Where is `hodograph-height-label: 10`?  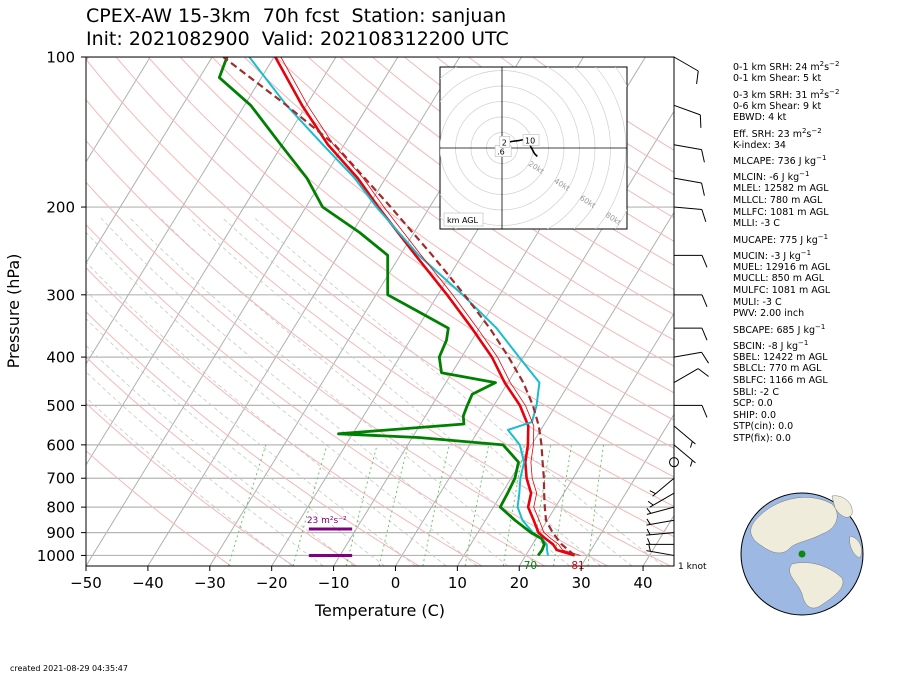 hodograph-height-label: 10 is located at coordinates (530, 140).